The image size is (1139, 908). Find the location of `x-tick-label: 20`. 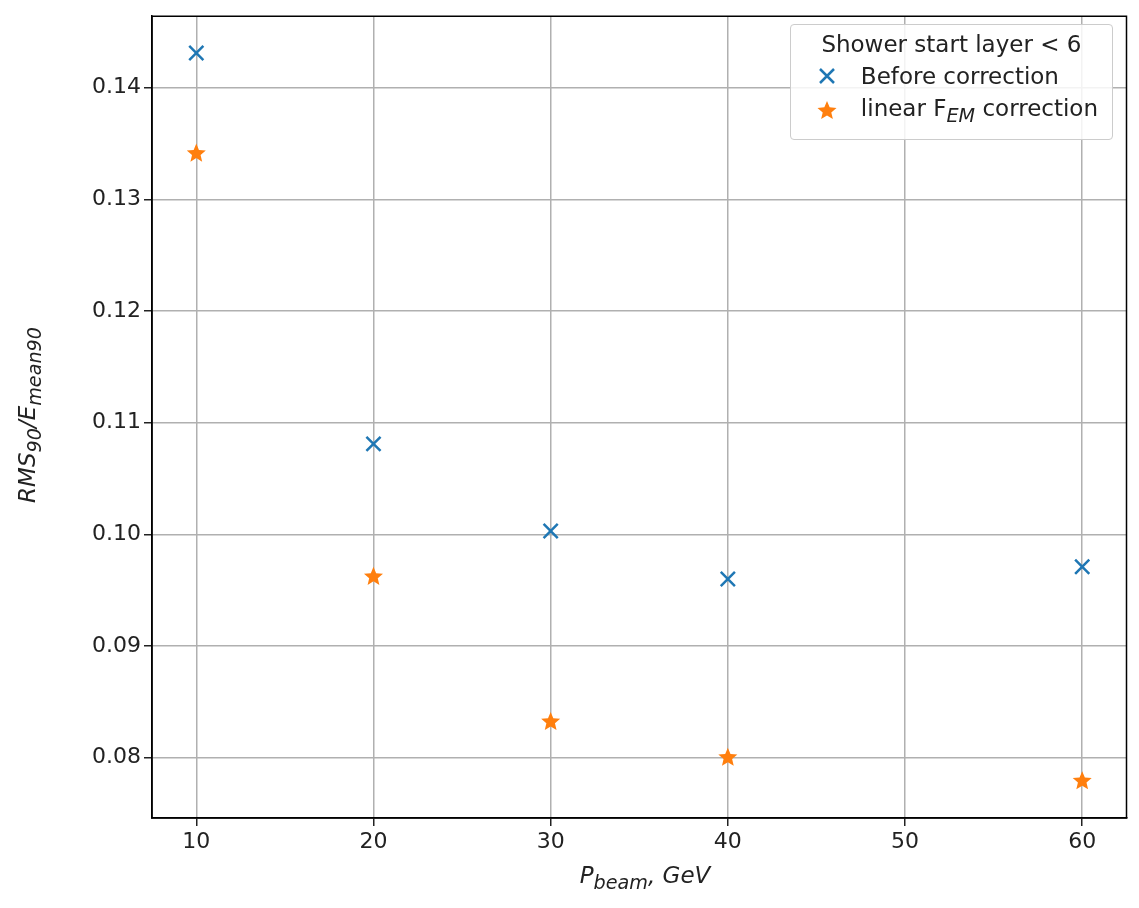

x-tick-label: 20 is located at coordinates (373, 840).